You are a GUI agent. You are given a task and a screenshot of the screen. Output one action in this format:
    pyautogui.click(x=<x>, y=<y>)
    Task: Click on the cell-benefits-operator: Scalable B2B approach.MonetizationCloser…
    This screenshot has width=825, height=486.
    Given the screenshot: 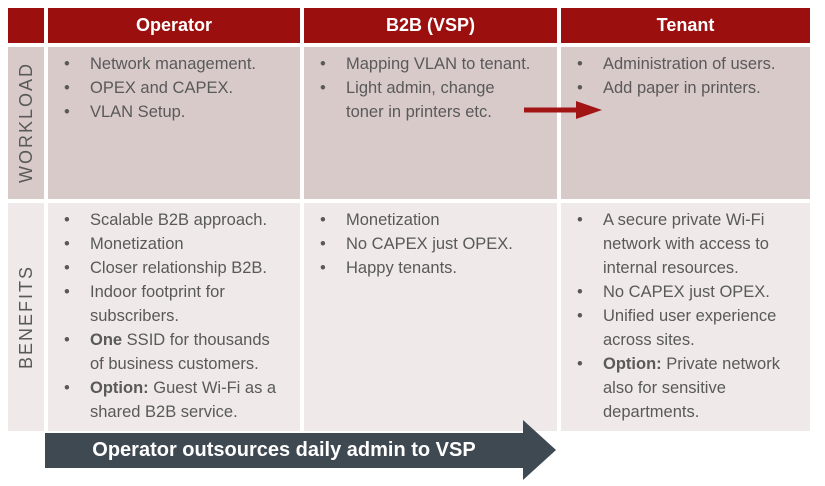 What is the action you would take?
    pyautogui.click(x=174, y=317)
    